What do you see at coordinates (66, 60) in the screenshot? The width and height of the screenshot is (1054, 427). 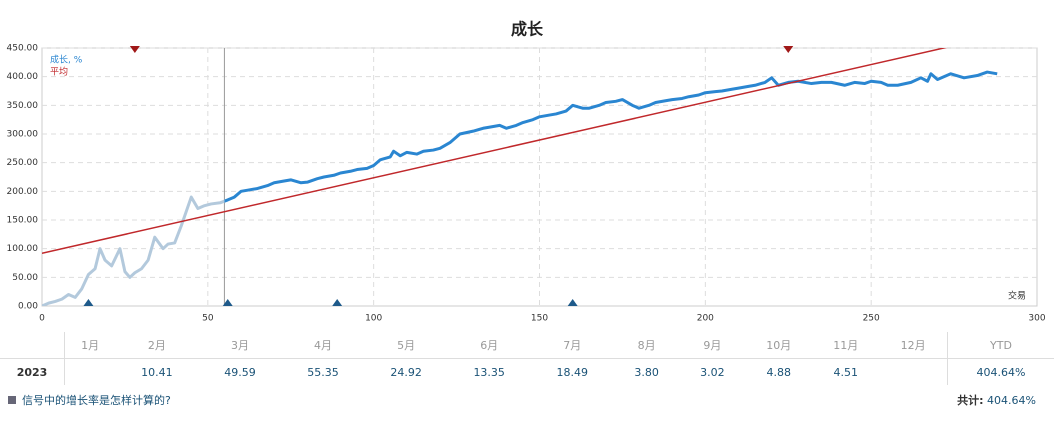 I see `legend-entry: 成长, %` at bounding box center [66, 60].